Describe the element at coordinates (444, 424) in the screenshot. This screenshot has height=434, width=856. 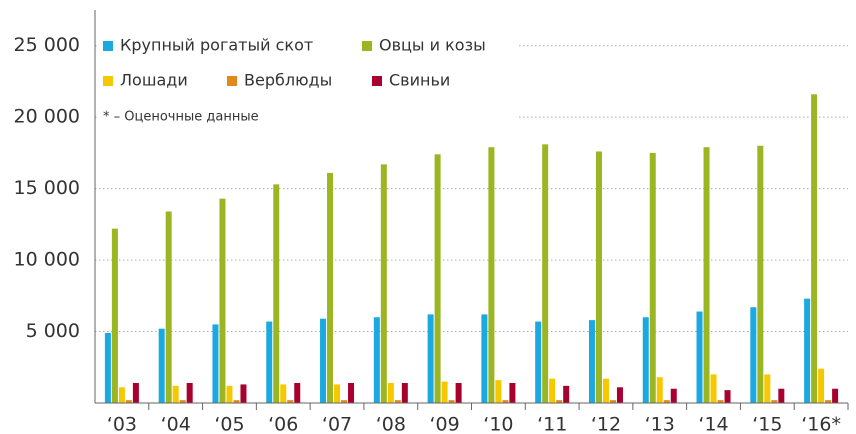
I see `x-tick-label: ‘09` at that location.